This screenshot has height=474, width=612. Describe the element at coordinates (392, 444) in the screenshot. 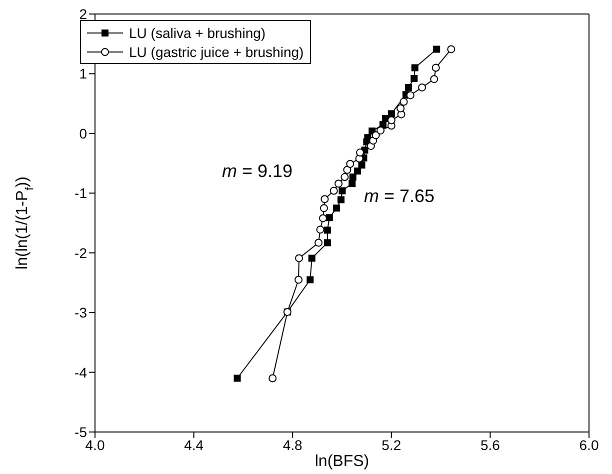

I see `x-tick-label: 5.2` at that location.